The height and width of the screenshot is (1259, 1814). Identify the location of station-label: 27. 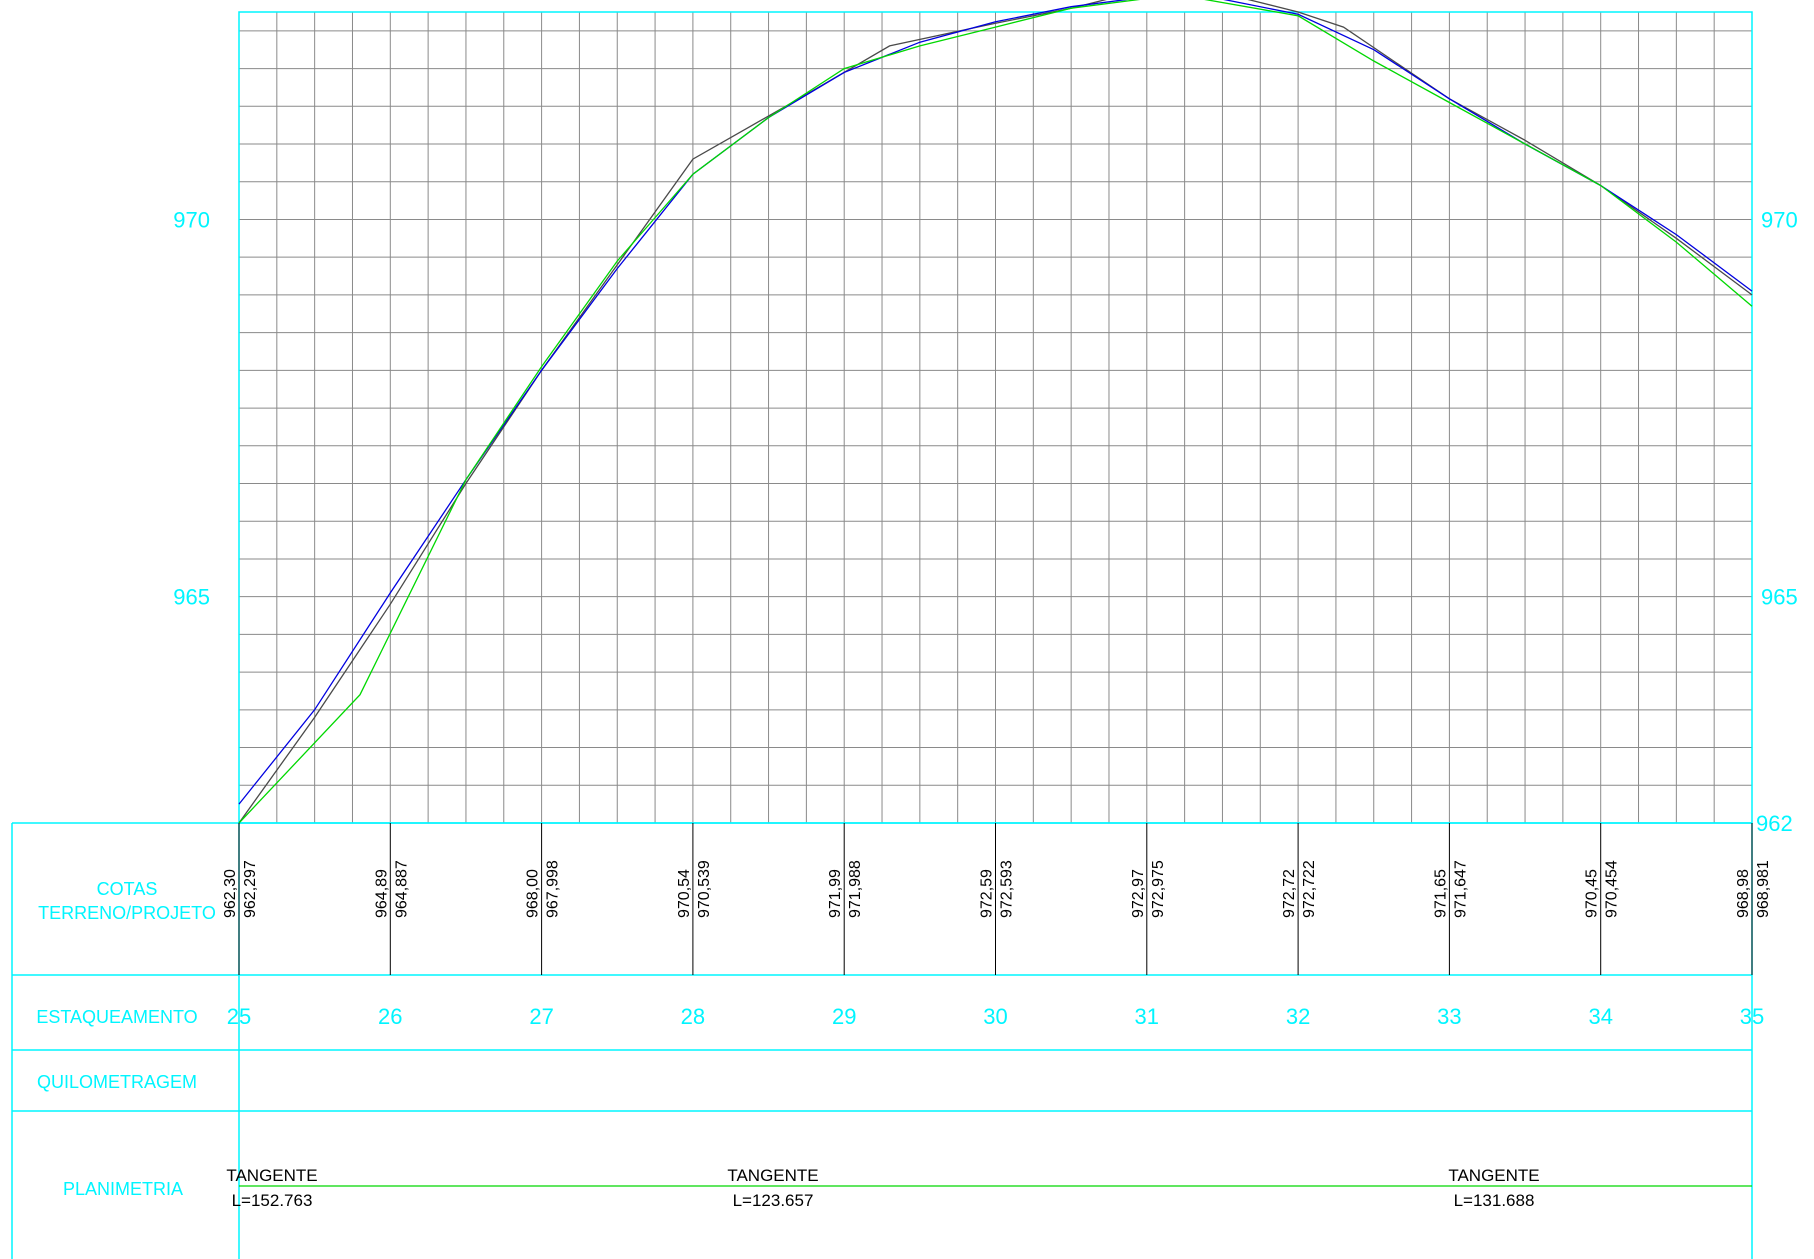
(541, 1016).